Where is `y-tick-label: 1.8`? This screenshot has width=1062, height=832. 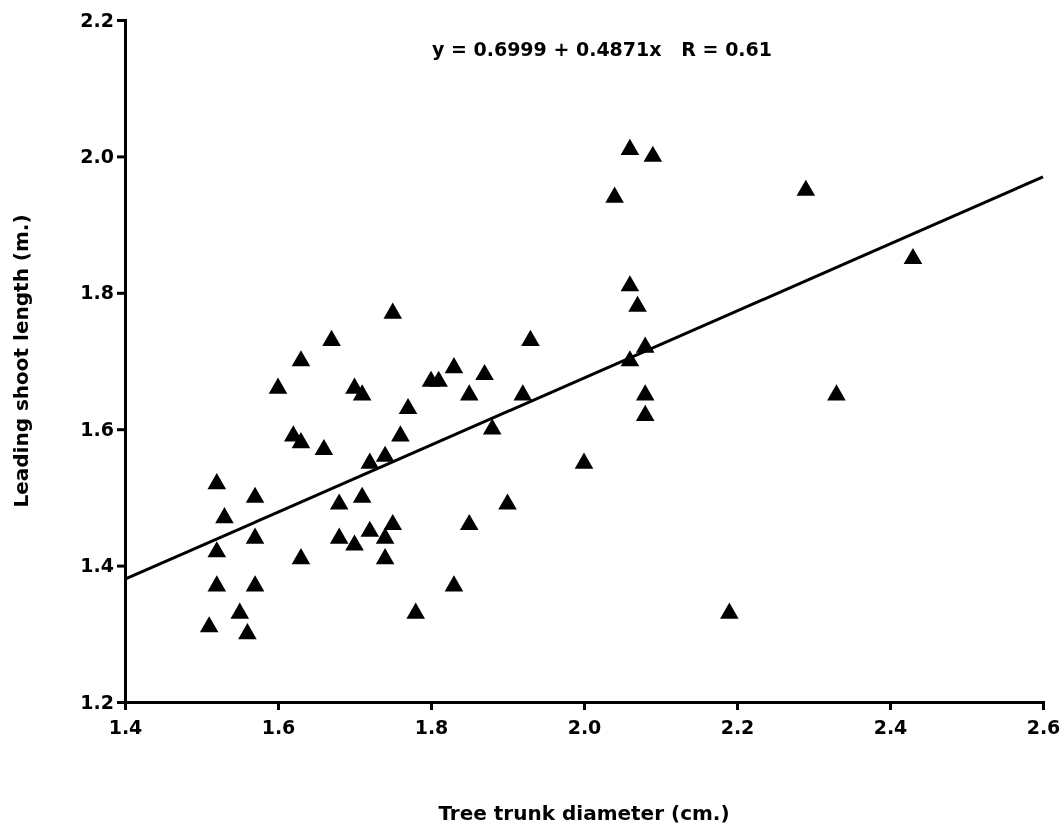 y-tick-label: 1.8 is located at coordinates (97, 292).